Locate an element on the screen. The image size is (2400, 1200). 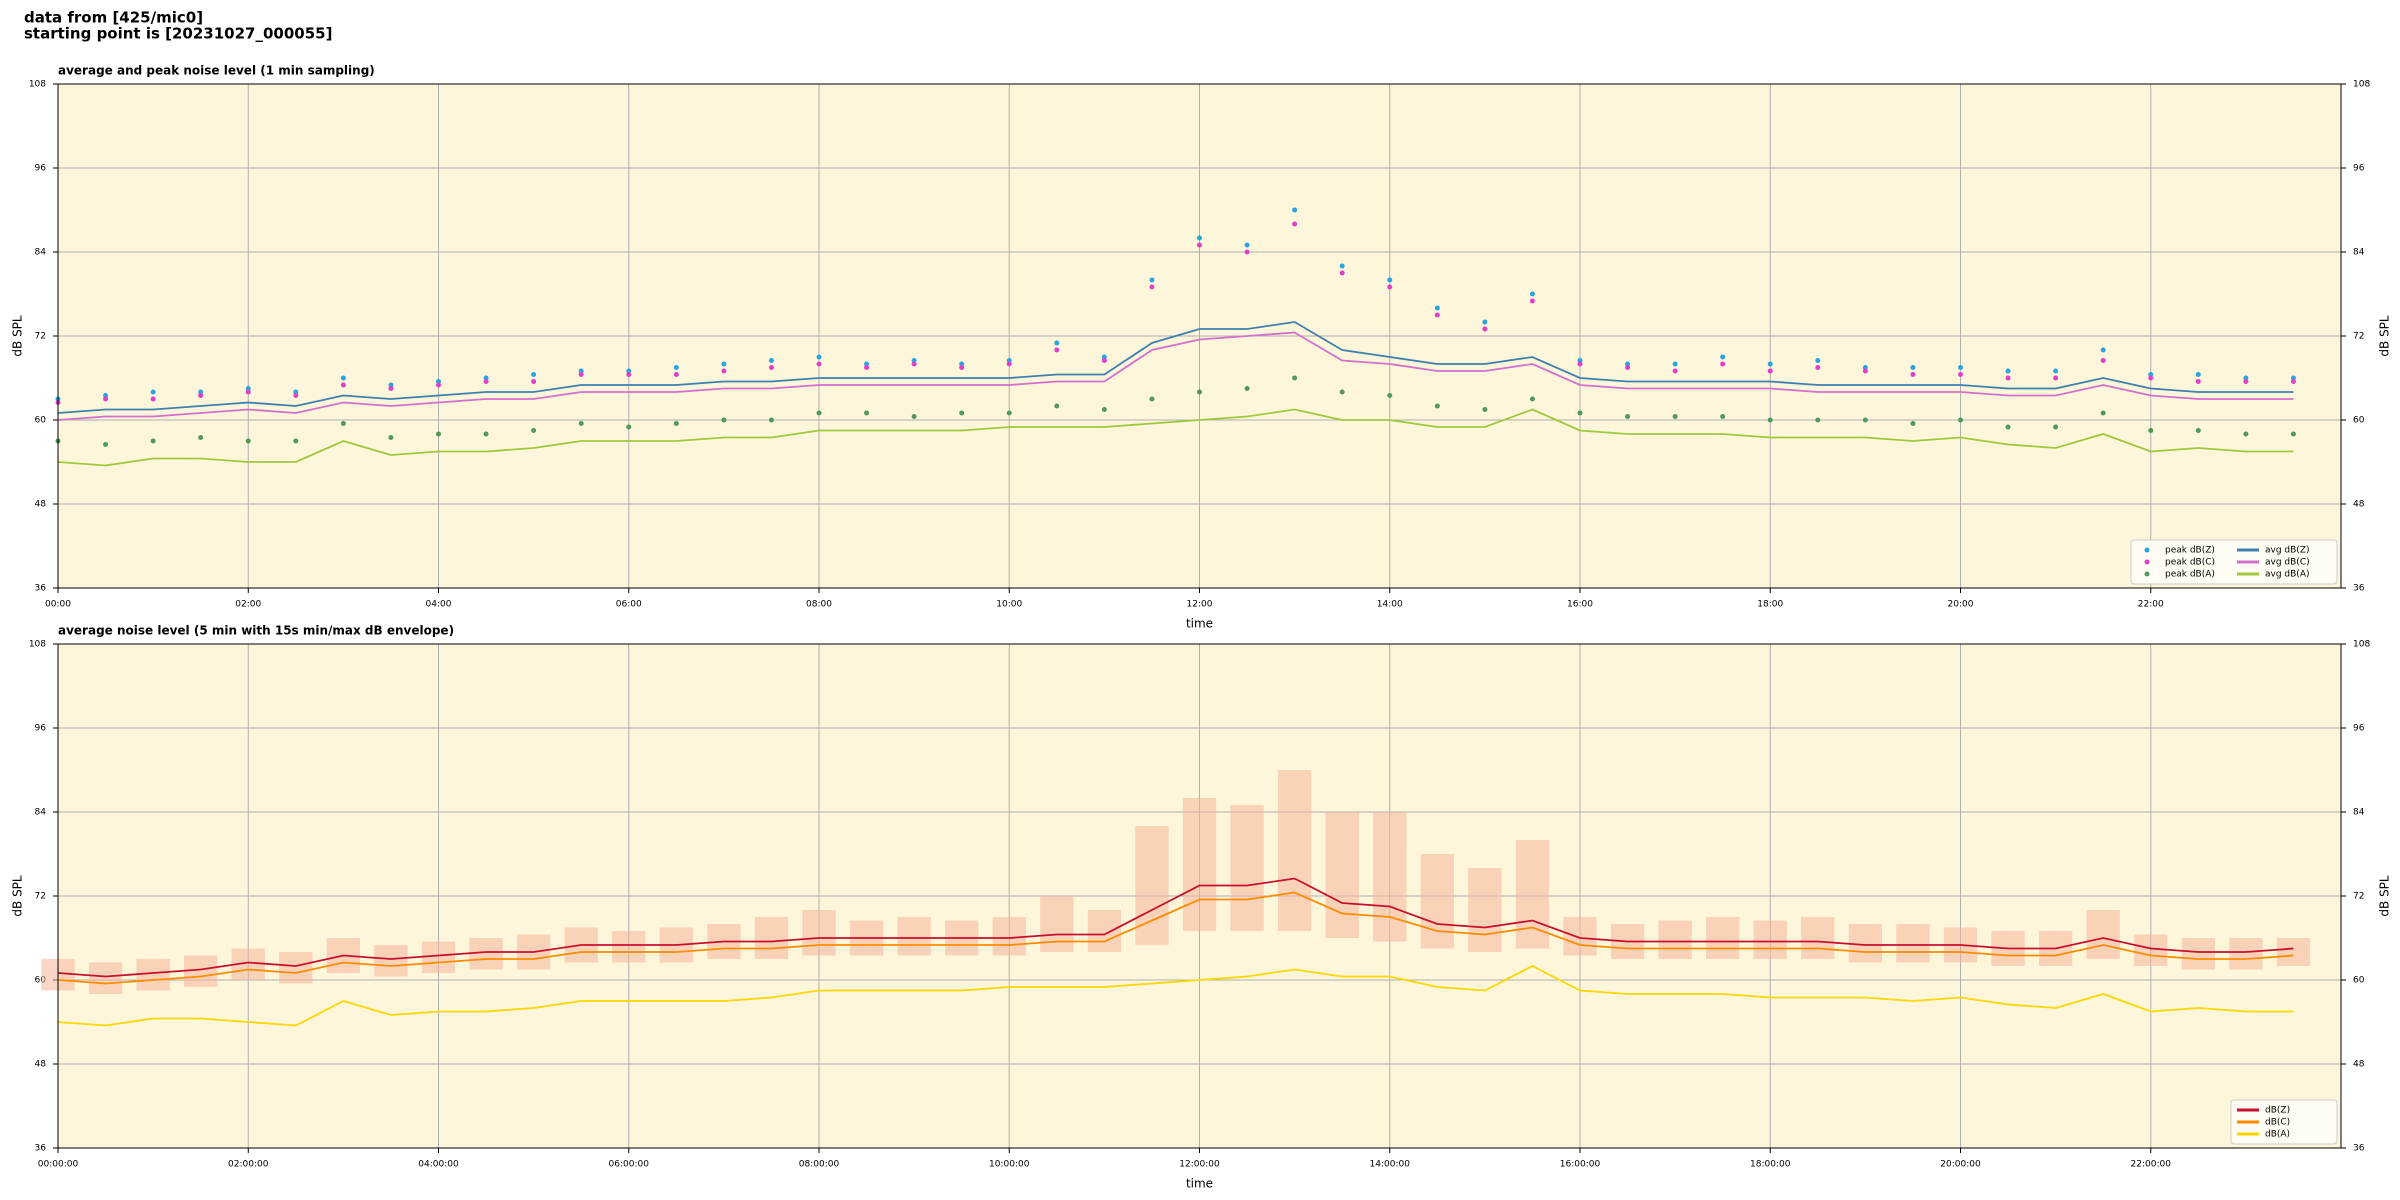
x-tick-label: 08:00:00 is located at coordinates (819, 1165).